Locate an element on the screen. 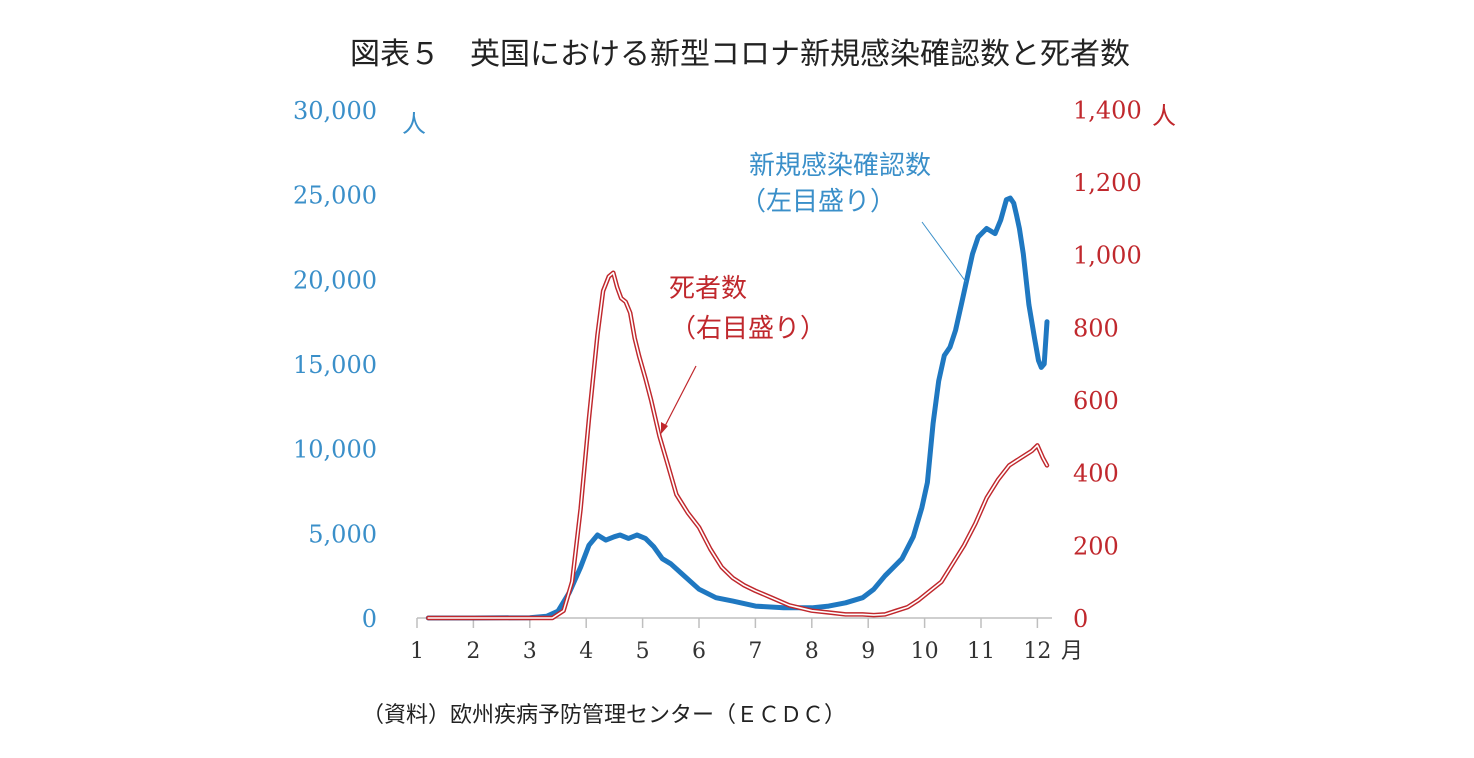 The image size is (1474, 758). chart-title: 図表５ 英国における新型コロナ新規感染確認数と死者数 is located at coordinates (740, 54).